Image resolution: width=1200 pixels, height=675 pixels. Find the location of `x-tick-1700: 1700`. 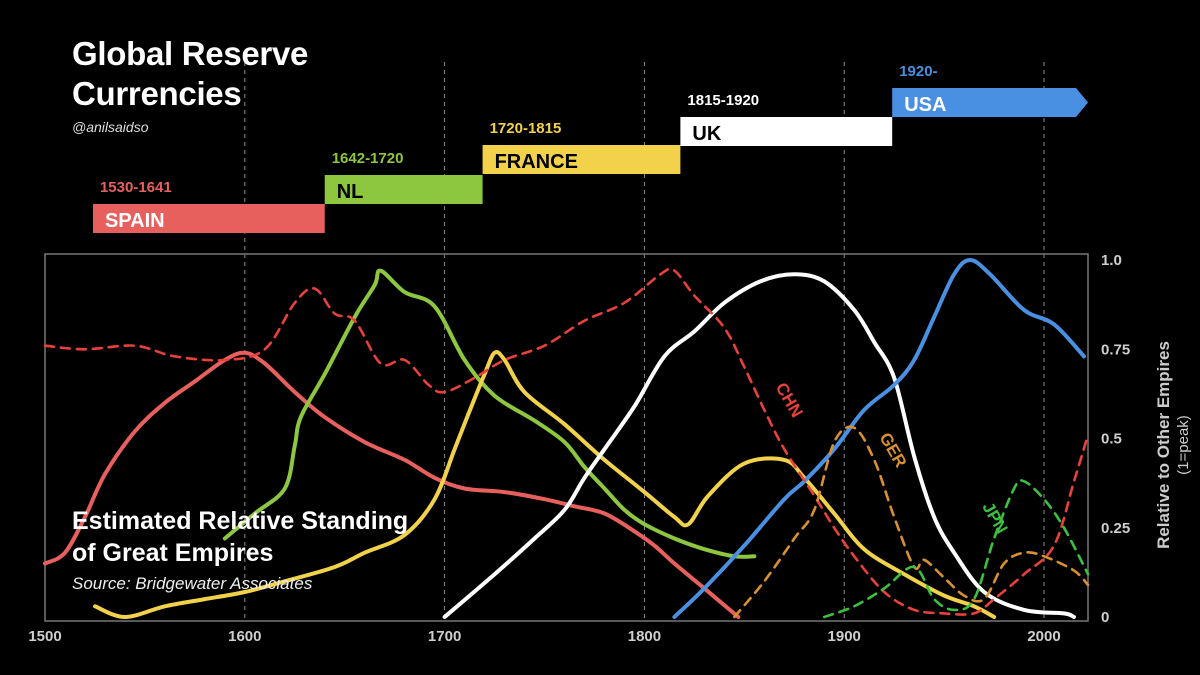

x-tick-1700: 1700 is located at coordinates (444, 636).